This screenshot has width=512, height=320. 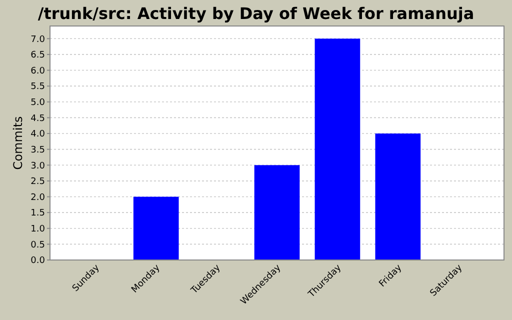 I want to click on y-tick-label: 0.5, so click(x=37, y=245).